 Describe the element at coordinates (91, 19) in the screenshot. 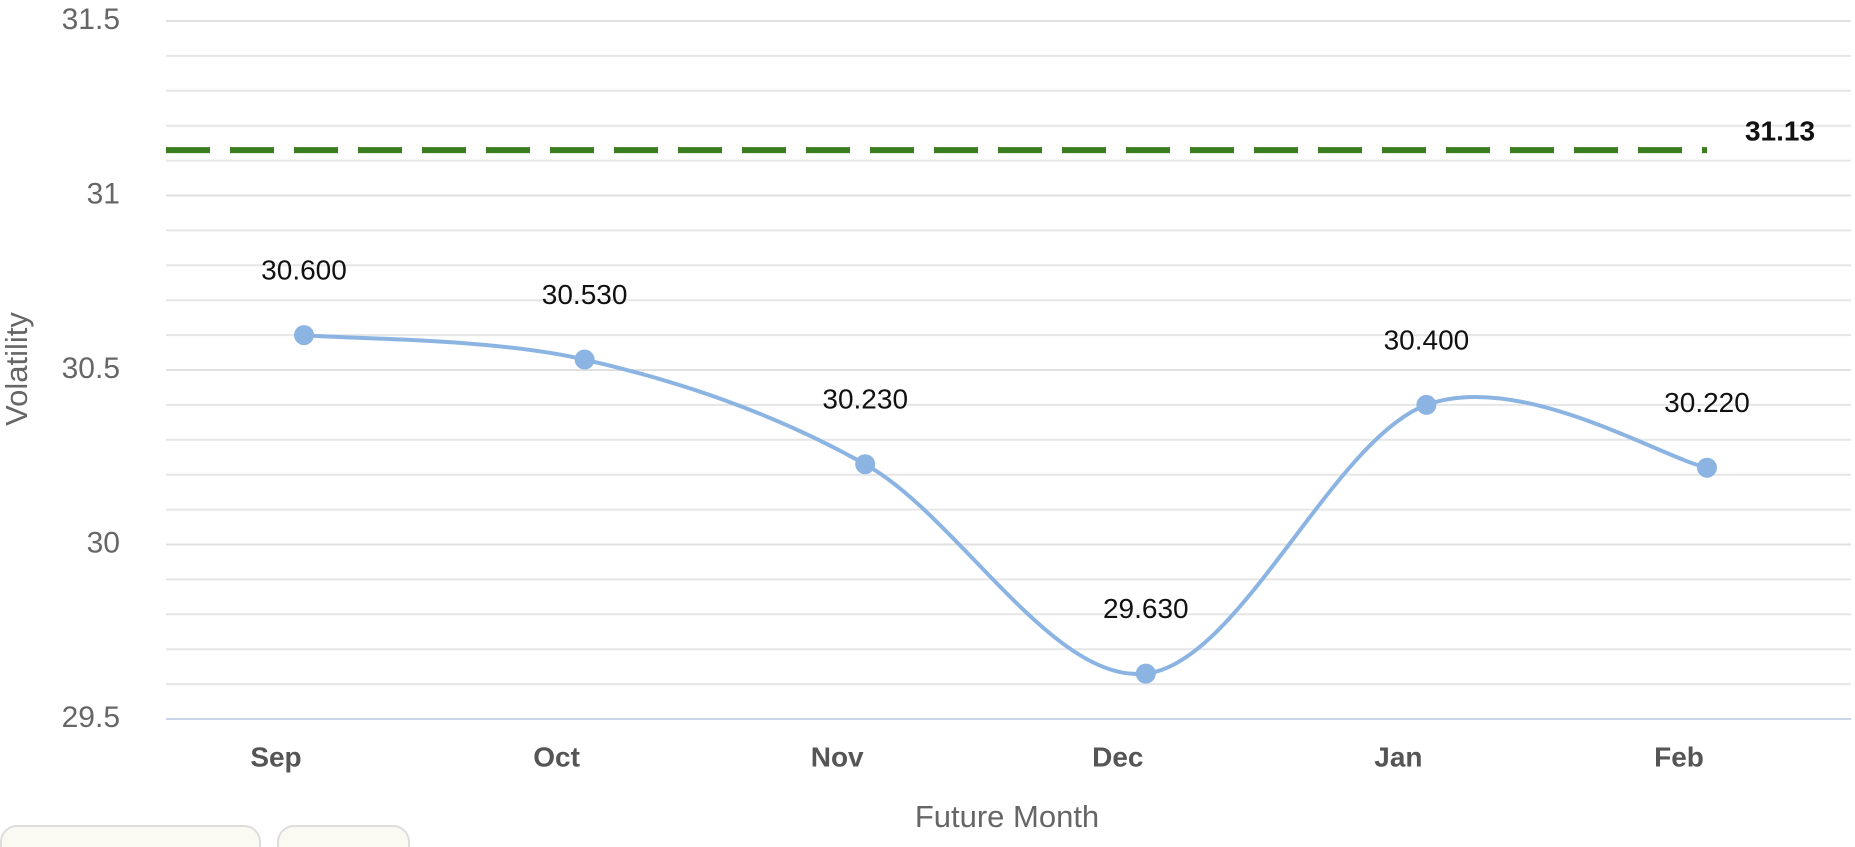

I see `y-tick-label: 31.5` at that location.